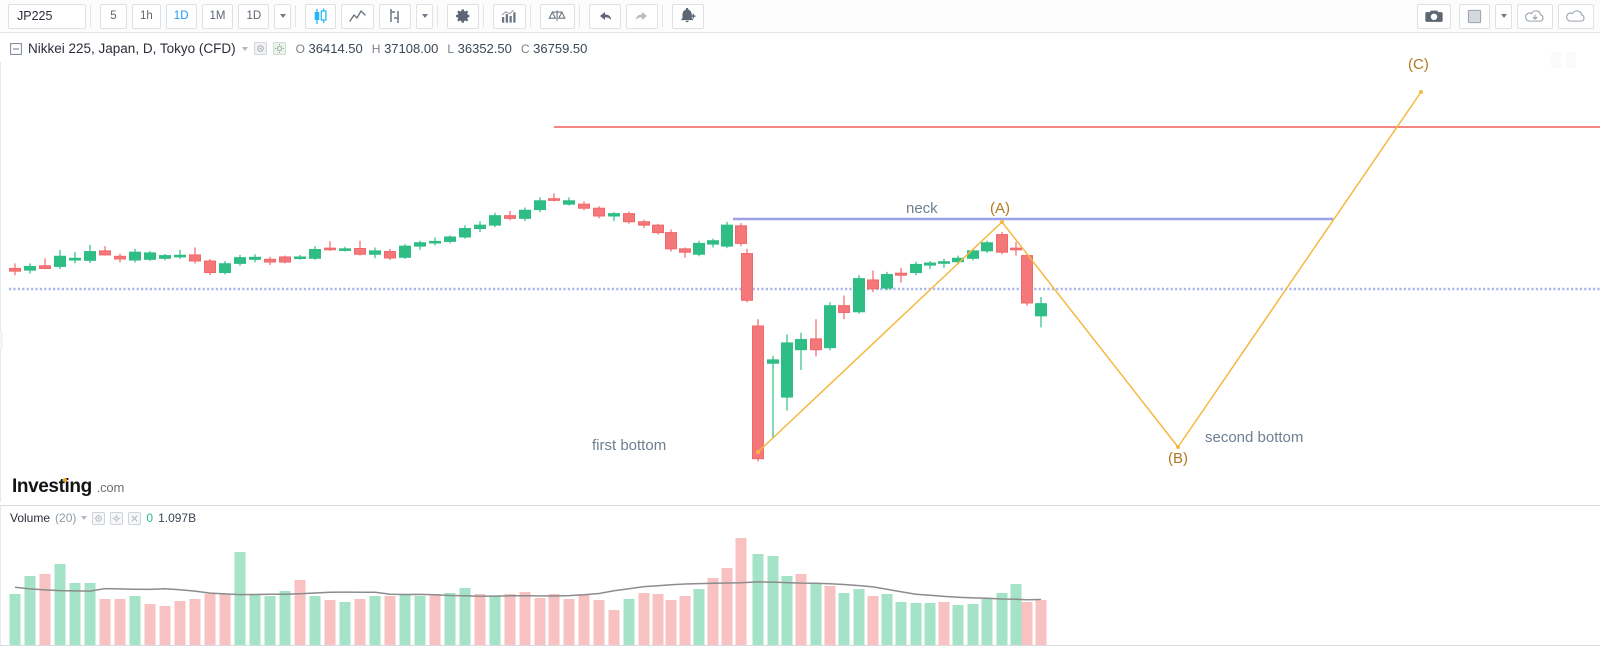 The width and height of the screenshot is (1600, 661). I want to click on camera-icon, so click(1434, 16).